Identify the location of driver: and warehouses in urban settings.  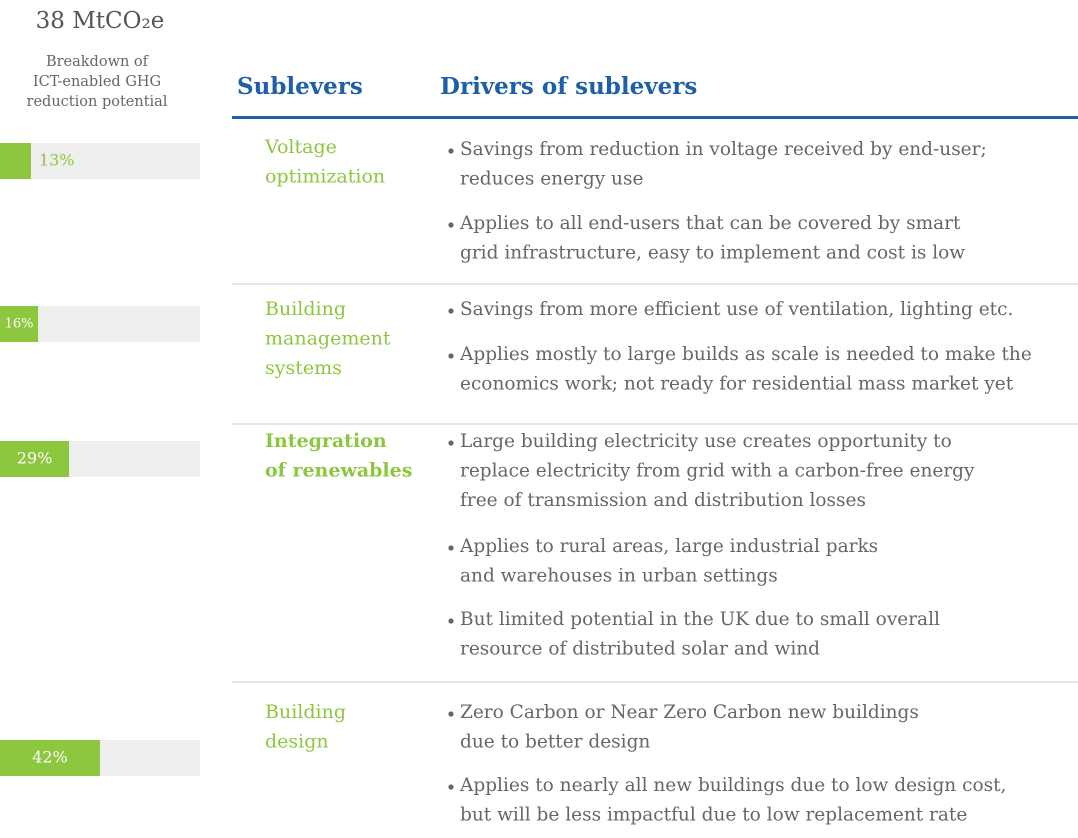
(619, 576).